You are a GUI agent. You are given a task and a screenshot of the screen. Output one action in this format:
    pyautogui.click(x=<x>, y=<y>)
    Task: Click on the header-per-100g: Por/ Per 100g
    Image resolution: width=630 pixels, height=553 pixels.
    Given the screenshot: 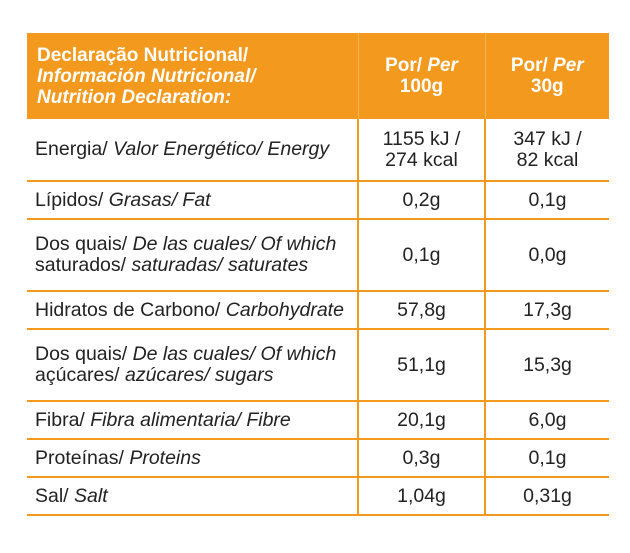 What is the action you would take?
    pyautogui.click(x=421, y=76)
    